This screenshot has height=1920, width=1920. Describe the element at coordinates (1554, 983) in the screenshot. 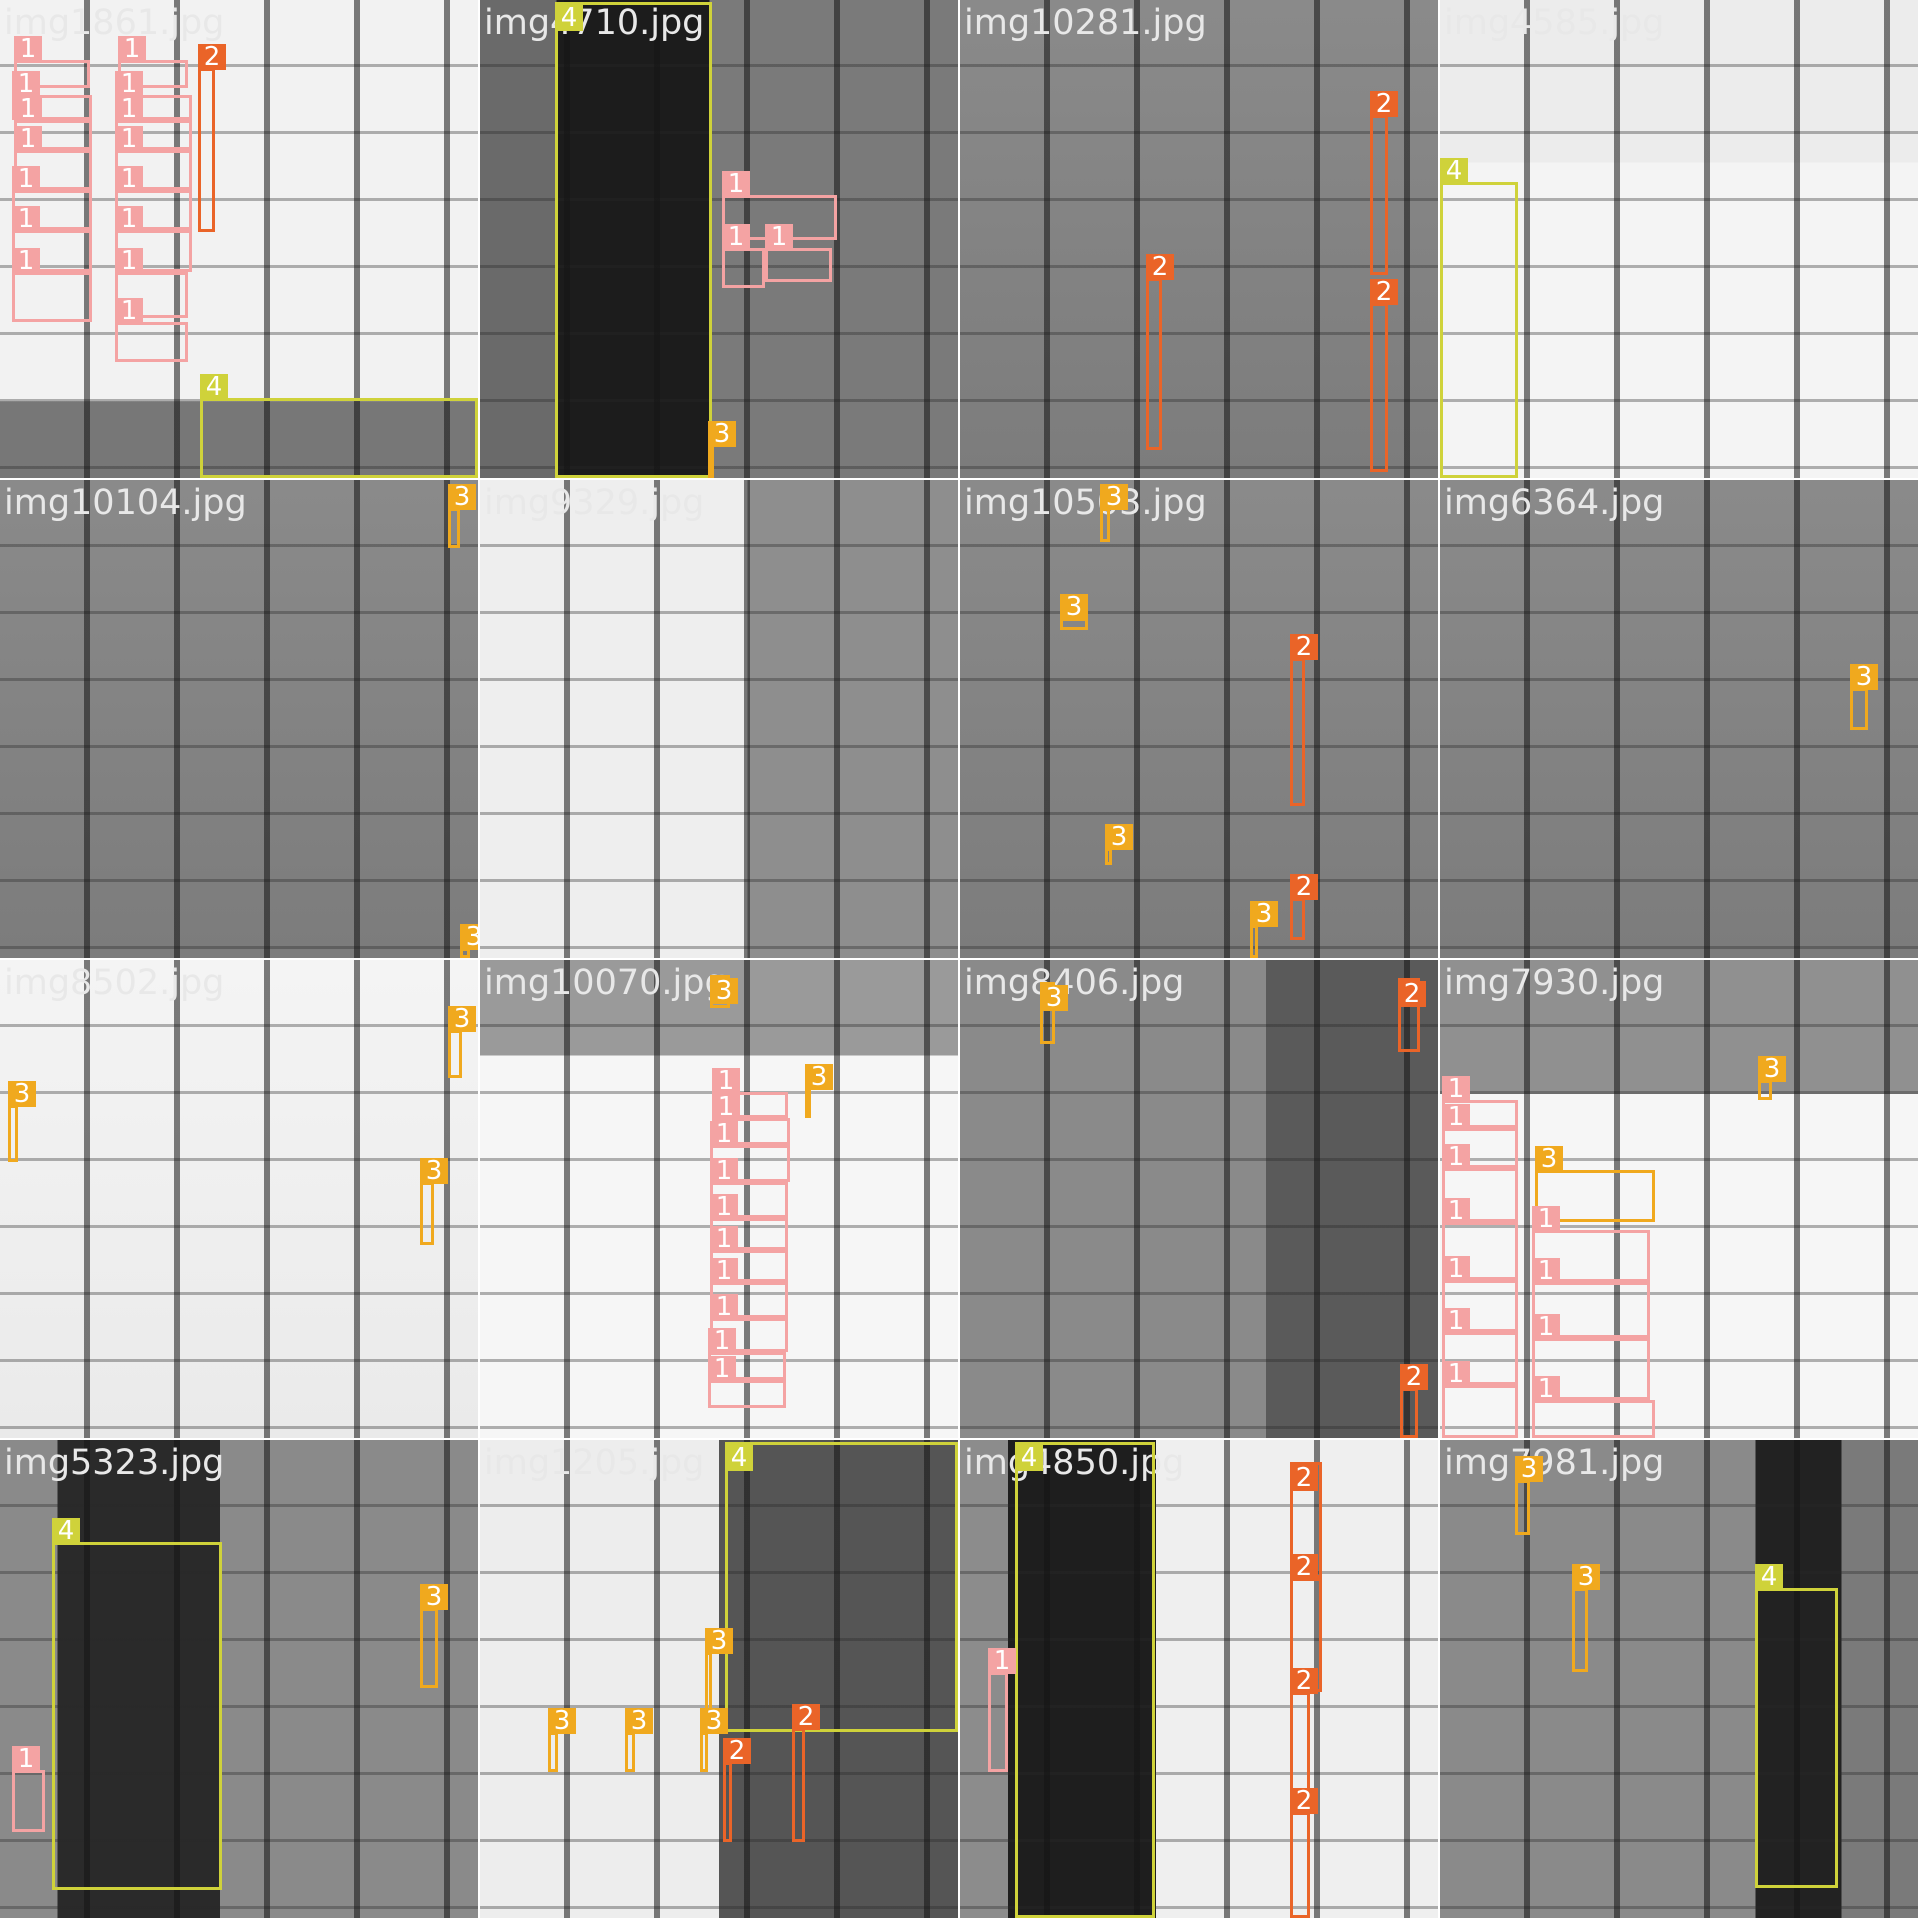

I see `image-filename: img7930.jpg` at that location.